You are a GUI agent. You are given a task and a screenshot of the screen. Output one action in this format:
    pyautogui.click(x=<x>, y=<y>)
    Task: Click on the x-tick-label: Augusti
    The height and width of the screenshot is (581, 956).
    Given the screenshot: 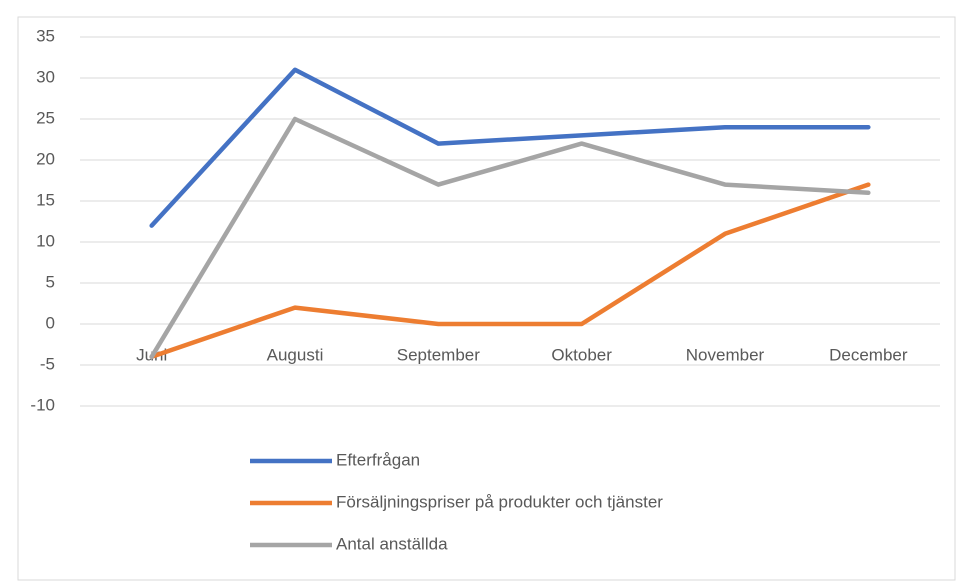 What is the action you would take?
    pyautogui.click(x=295, y=354)
    